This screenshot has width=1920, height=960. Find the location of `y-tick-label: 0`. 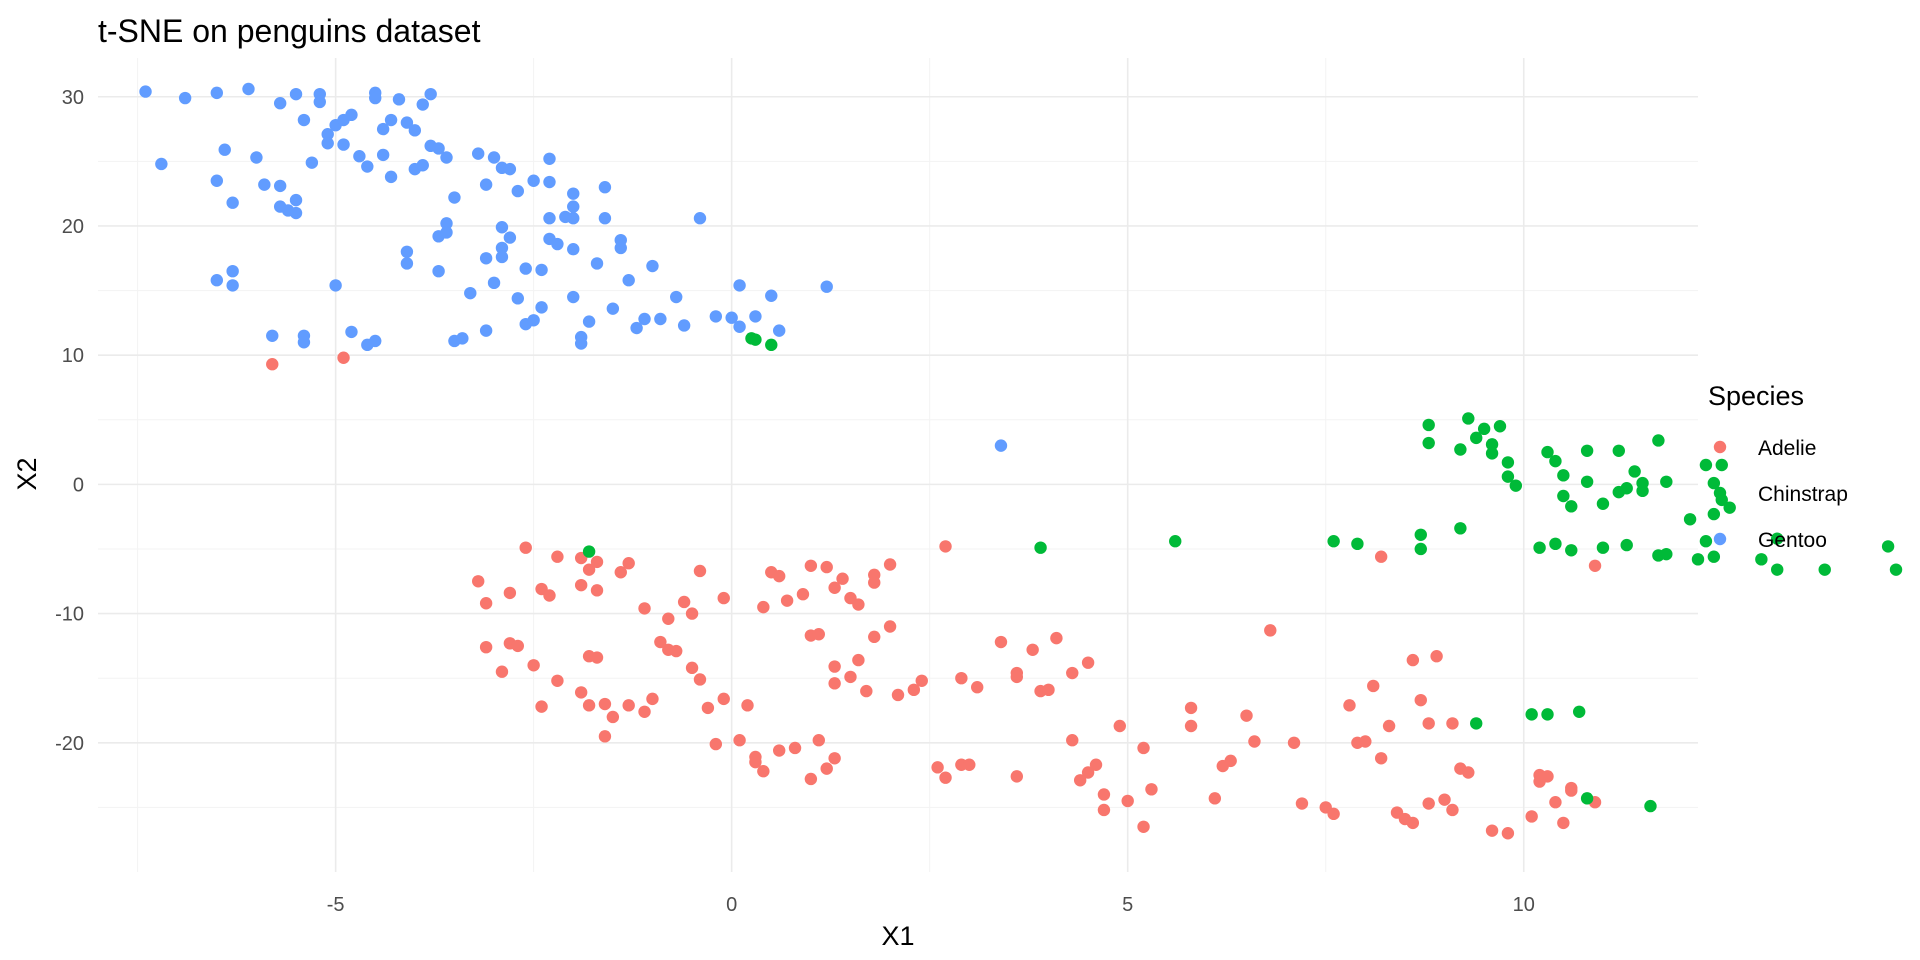

y-tick-label: 0 is located at coordinates (78, 485).